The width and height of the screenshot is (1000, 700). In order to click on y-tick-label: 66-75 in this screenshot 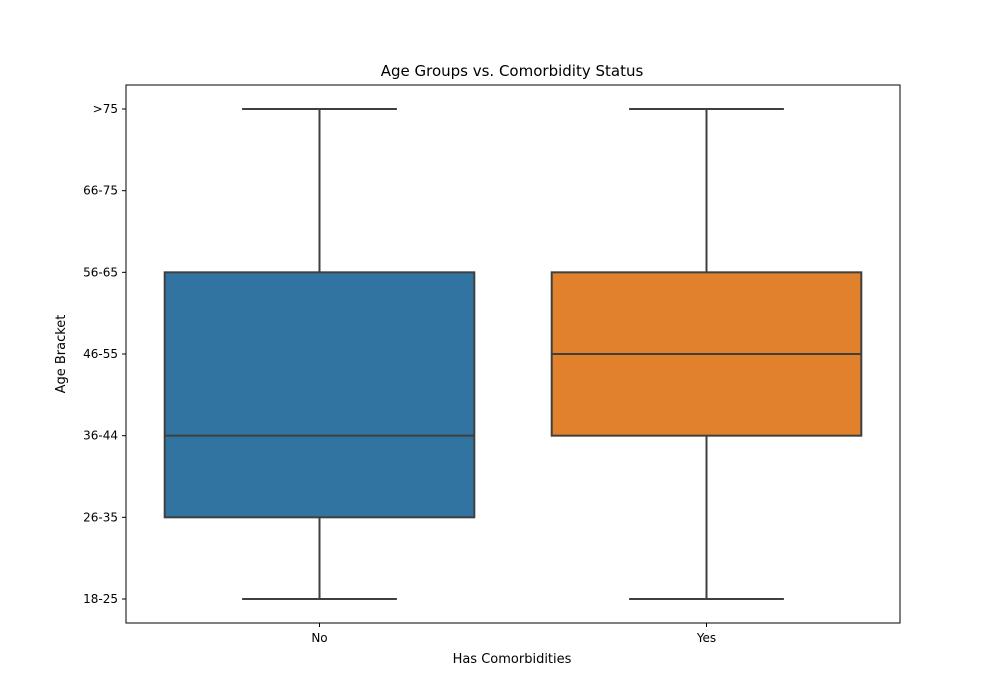, I will do `click(100, 191)`.